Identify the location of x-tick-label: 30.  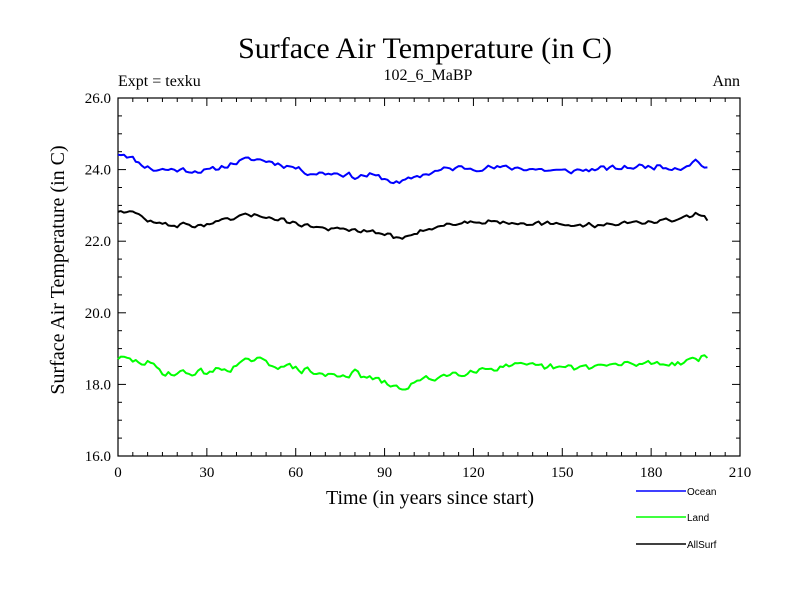
(206, 473).